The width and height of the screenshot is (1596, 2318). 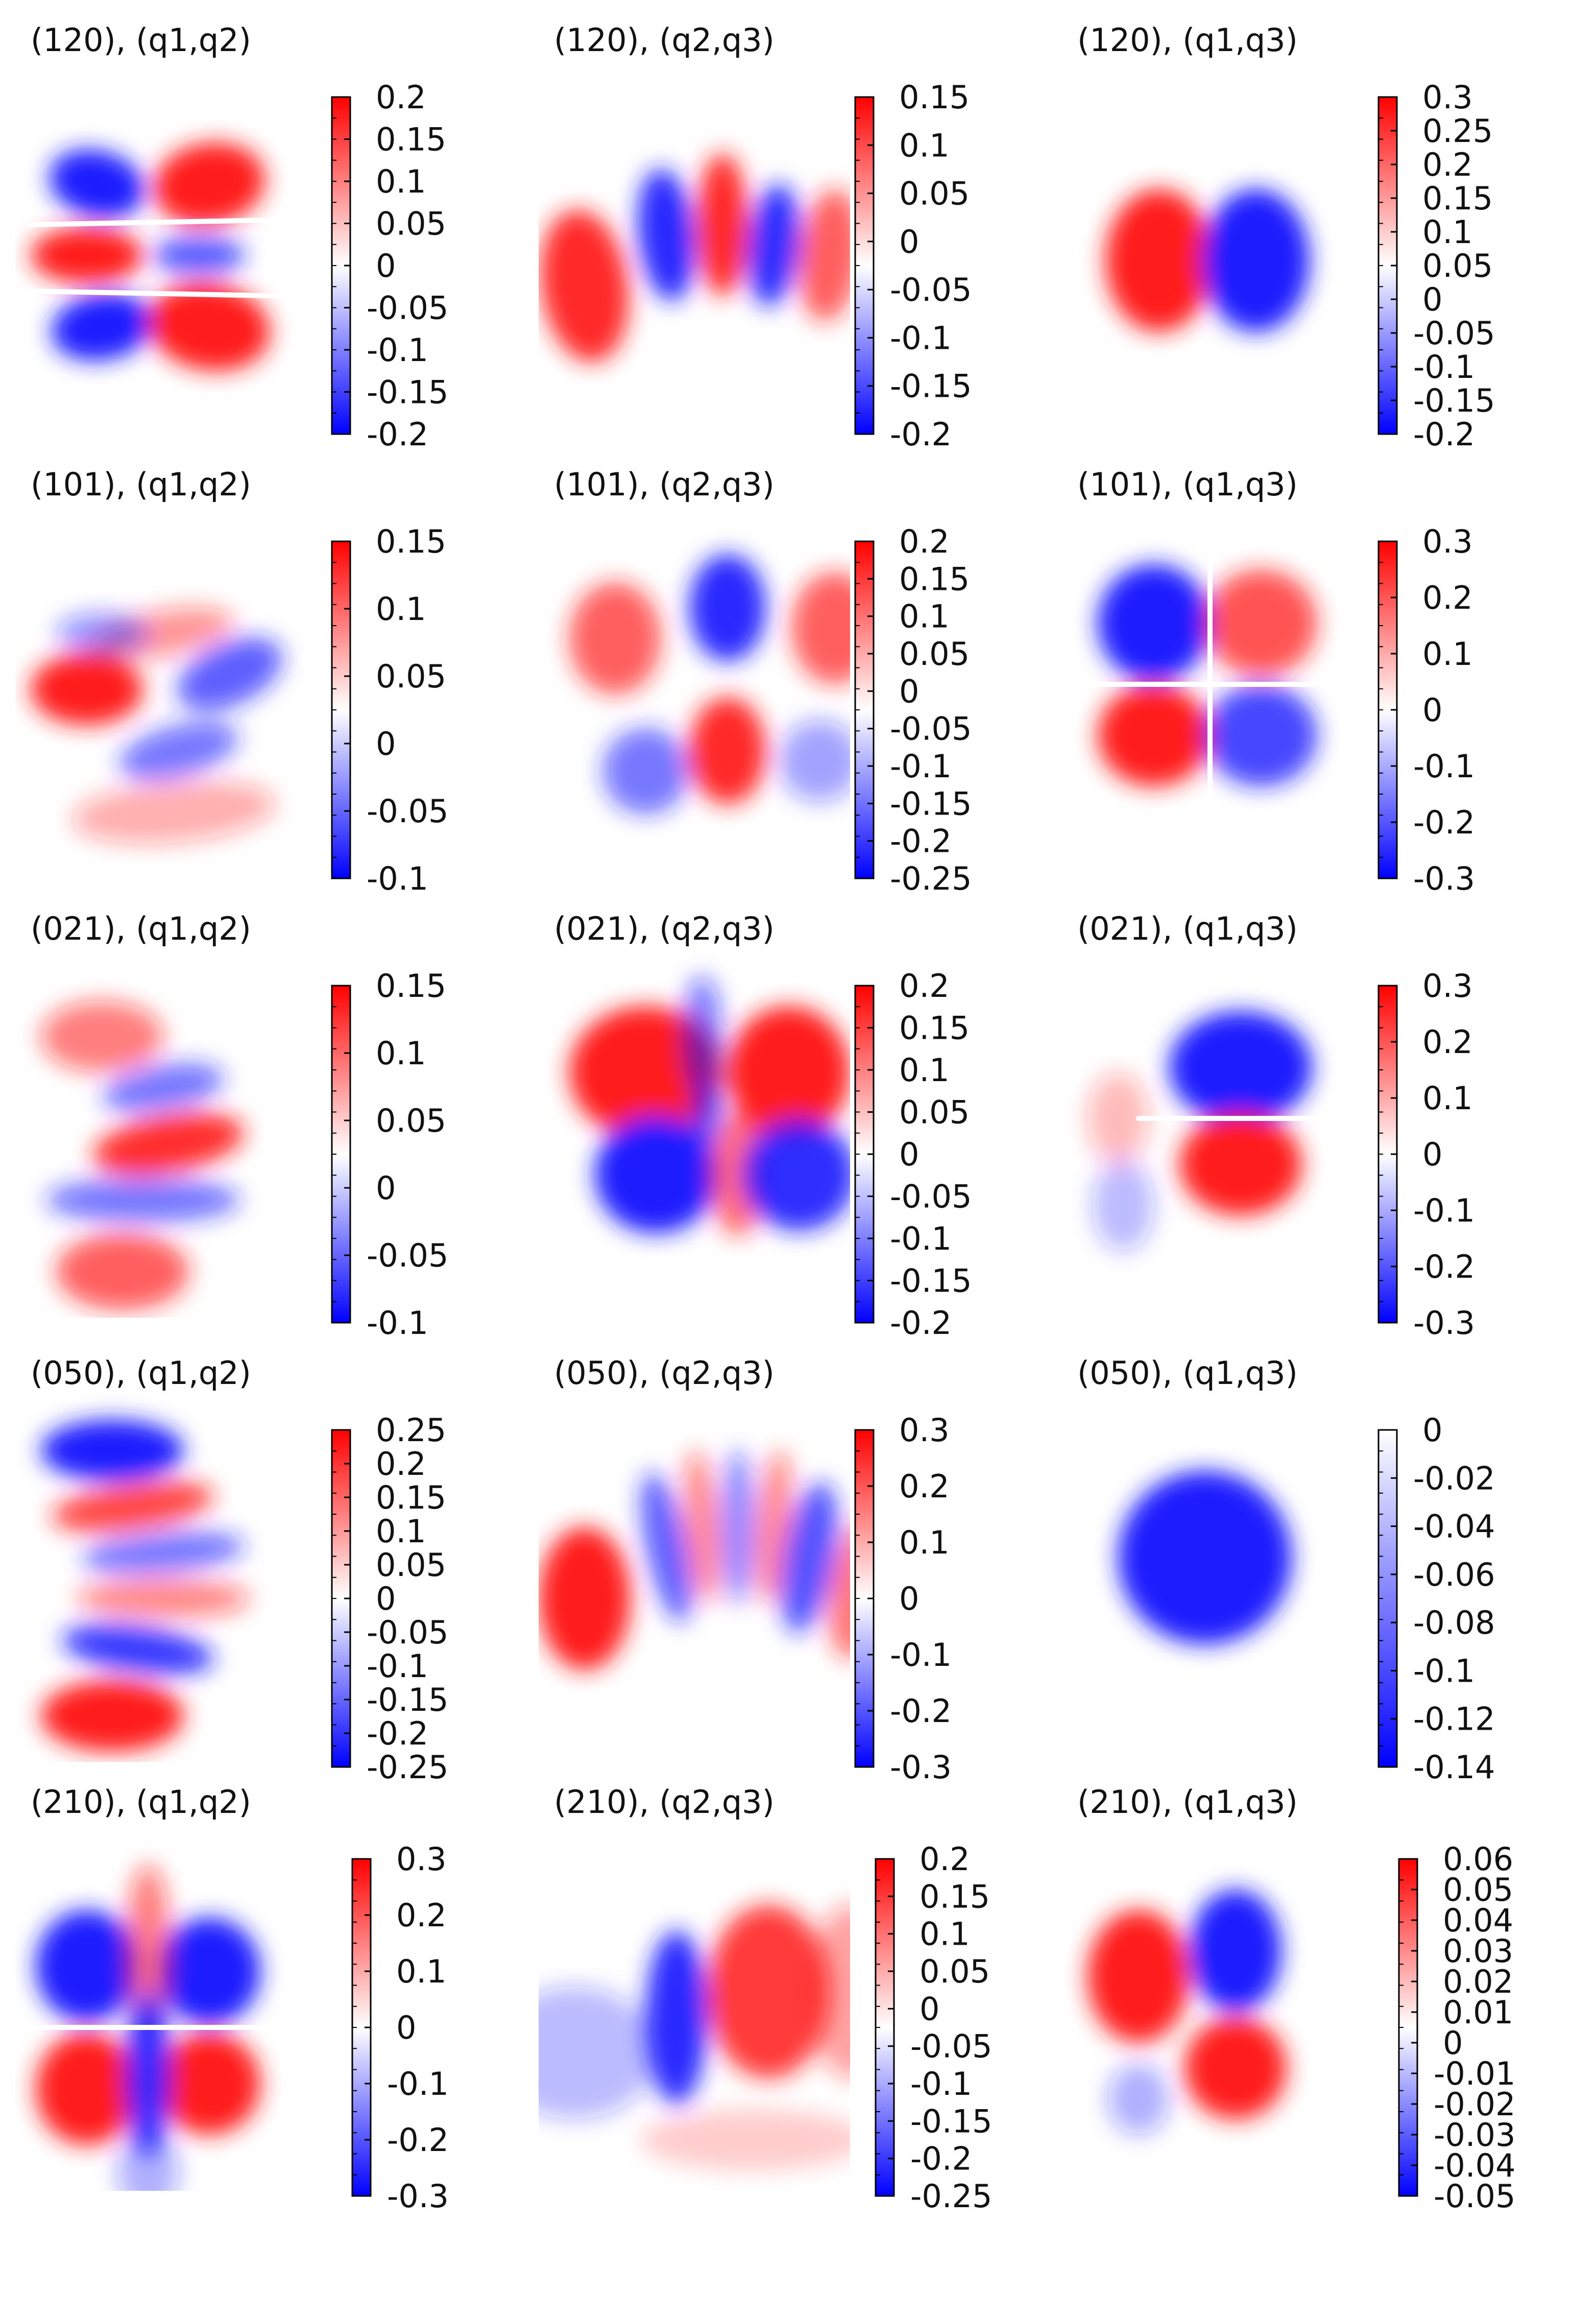 What do you see at coordinates (664, 40) in the screenshot?
I see `panel-title: (120), (q2,q3)` at bounding box center [664, 40].